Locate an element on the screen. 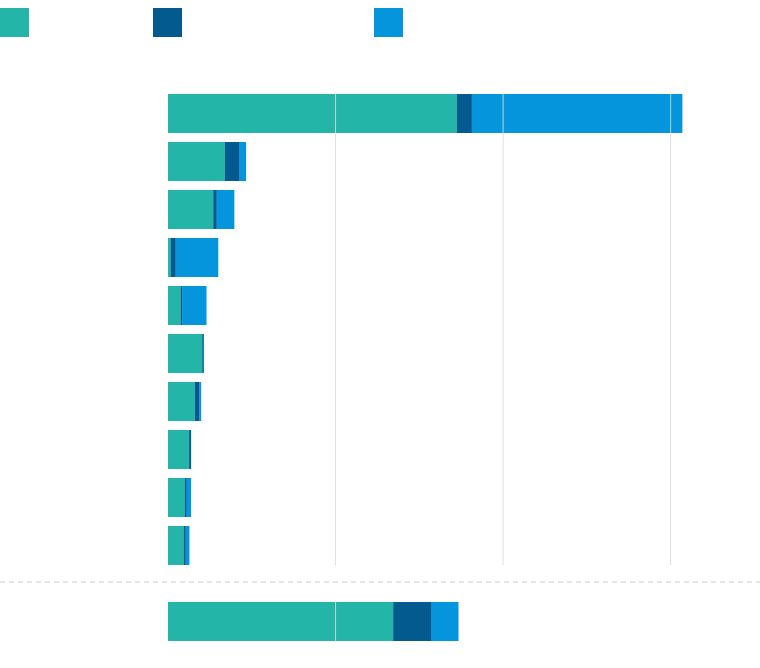 This screenshot has height=668, width=760. total-bar is located at coordinates (313, 621).